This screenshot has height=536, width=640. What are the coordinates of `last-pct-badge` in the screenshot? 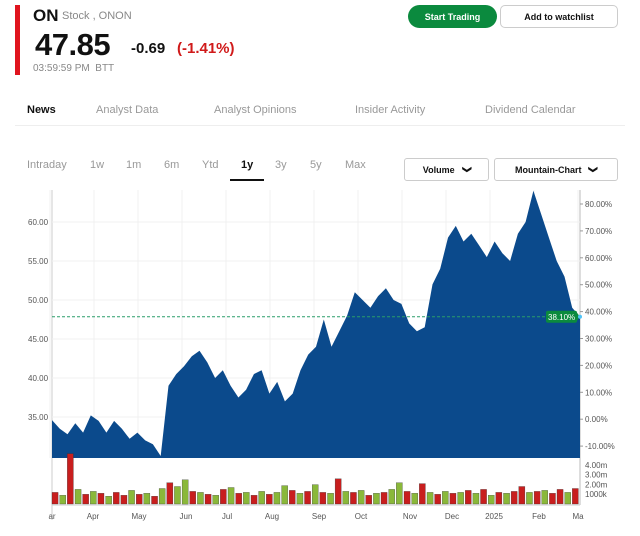 It's located at (561, 316).